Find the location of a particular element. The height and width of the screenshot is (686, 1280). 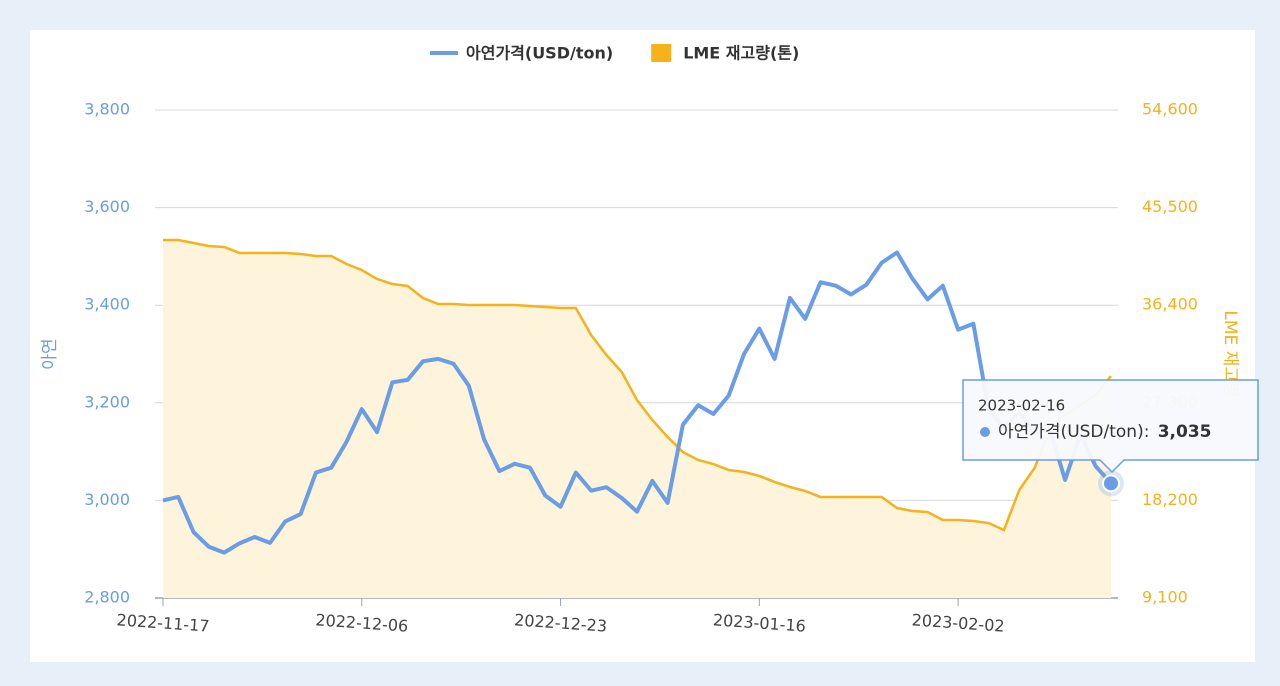

y2-tick-label: 54,600 is located at coordinates (1170, 109).